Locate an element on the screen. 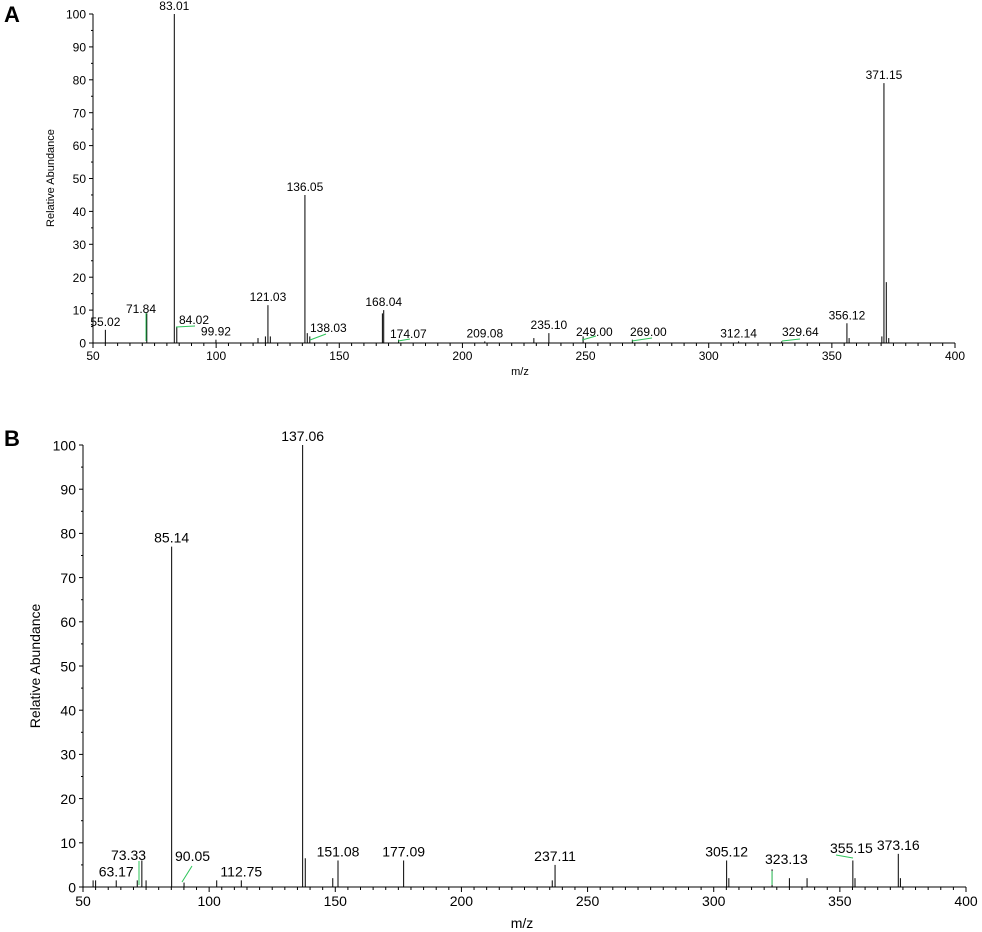 The height and width of the screenshot is (932, 982). peak-label: 373.16 is located at coordinates (898, 845).